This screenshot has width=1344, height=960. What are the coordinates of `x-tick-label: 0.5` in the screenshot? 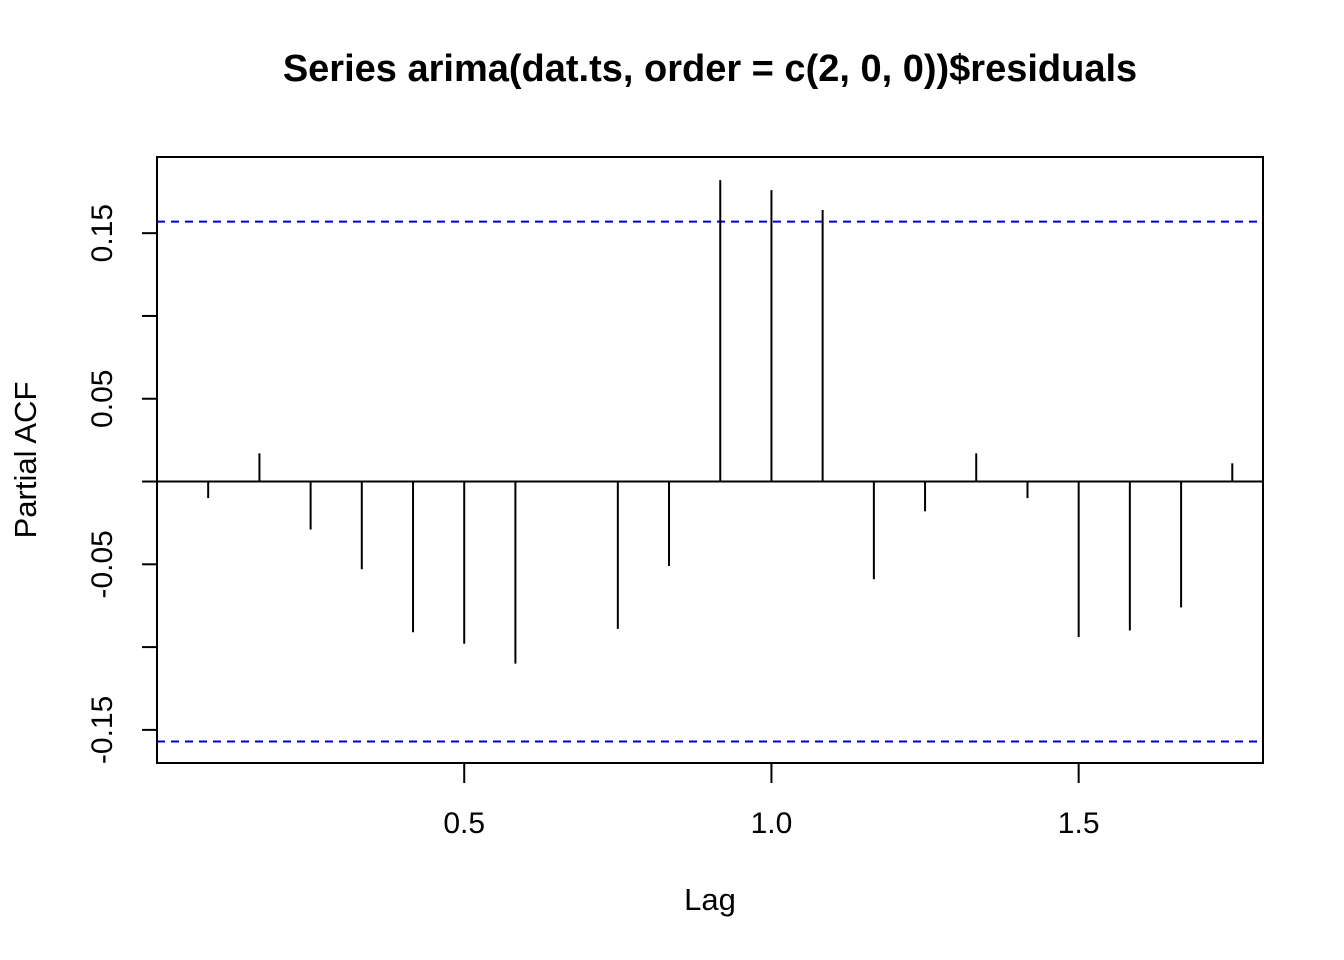 It's located at (464, 823).